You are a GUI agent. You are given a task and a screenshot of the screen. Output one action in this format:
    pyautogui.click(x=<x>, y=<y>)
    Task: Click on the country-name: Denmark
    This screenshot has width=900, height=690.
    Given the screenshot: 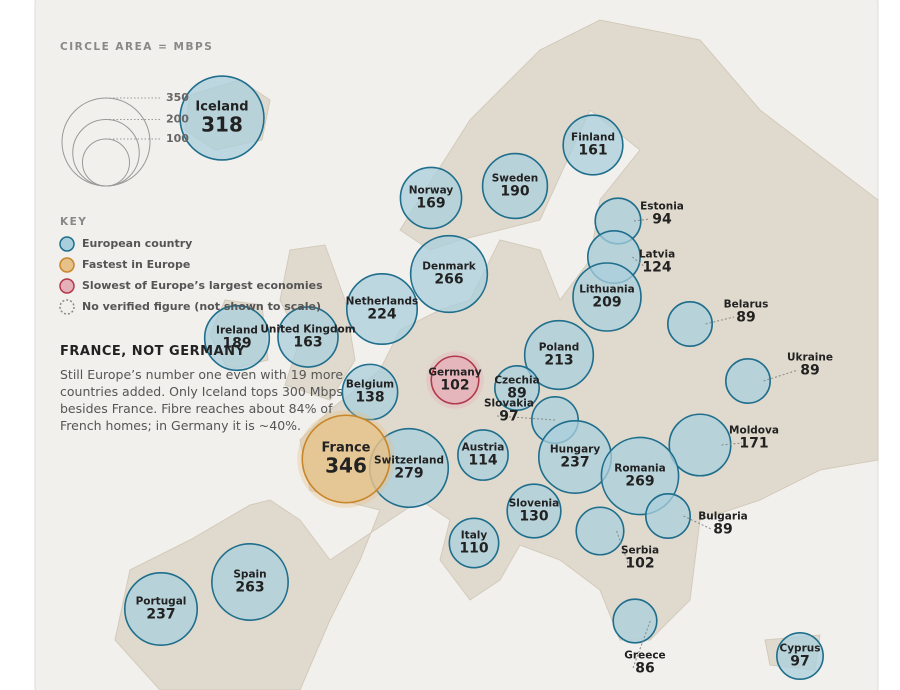 What is the action you would take?
    pyautogui.click(x=449, y=266)
    